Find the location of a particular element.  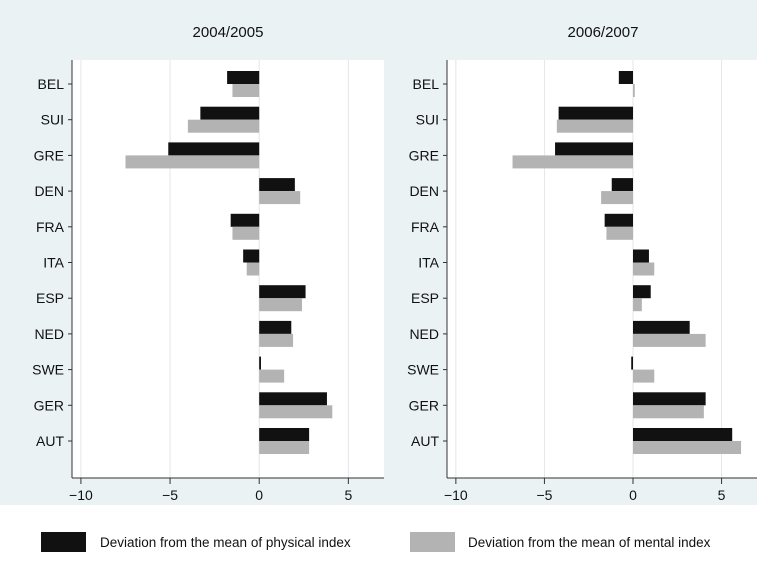

x-ticks-2004-2005: −10 −5 0 5 is located at coordinates (210, 490).